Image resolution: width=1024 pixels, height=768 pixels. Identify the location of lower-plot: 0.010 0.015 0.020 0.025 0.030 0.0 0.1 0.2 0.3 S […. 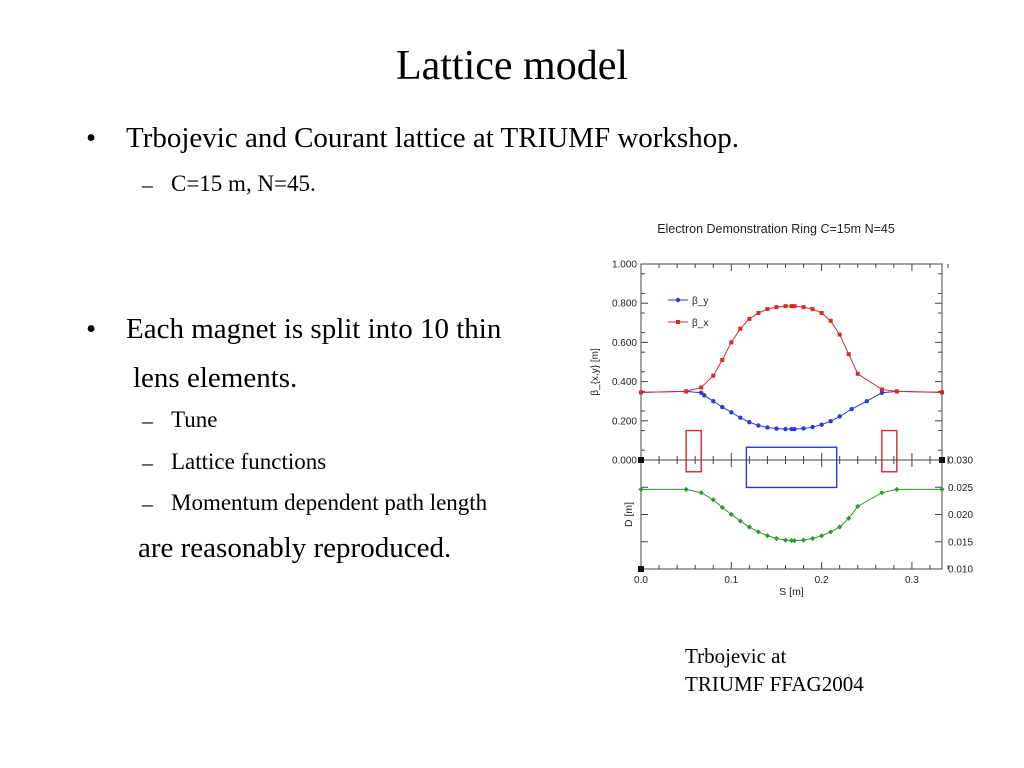
(798, 527).